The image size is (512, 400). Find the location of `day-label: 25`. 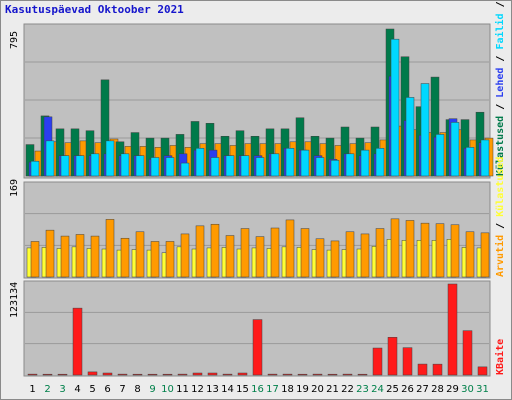

day-label: 25 is located at coordinates (392, 389).